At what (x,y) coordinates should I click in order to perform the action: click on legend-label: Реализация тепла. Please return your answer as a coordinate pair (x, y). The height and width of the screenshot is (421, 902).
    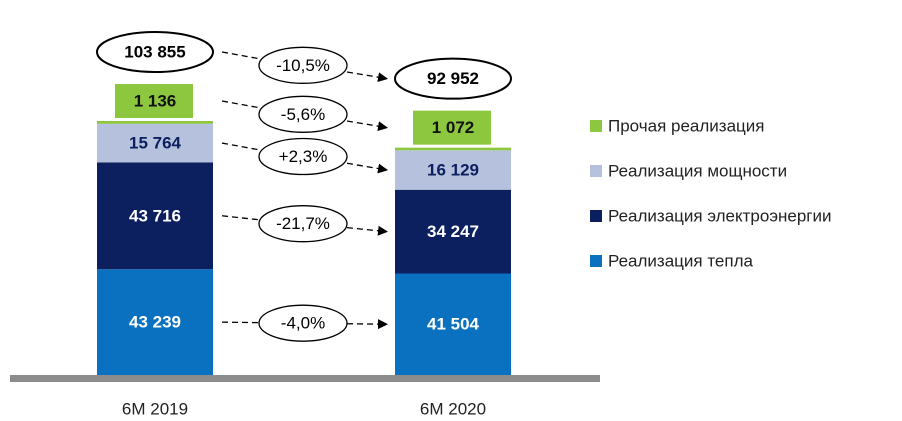
    Looking at the image, I should click on (681, 260).